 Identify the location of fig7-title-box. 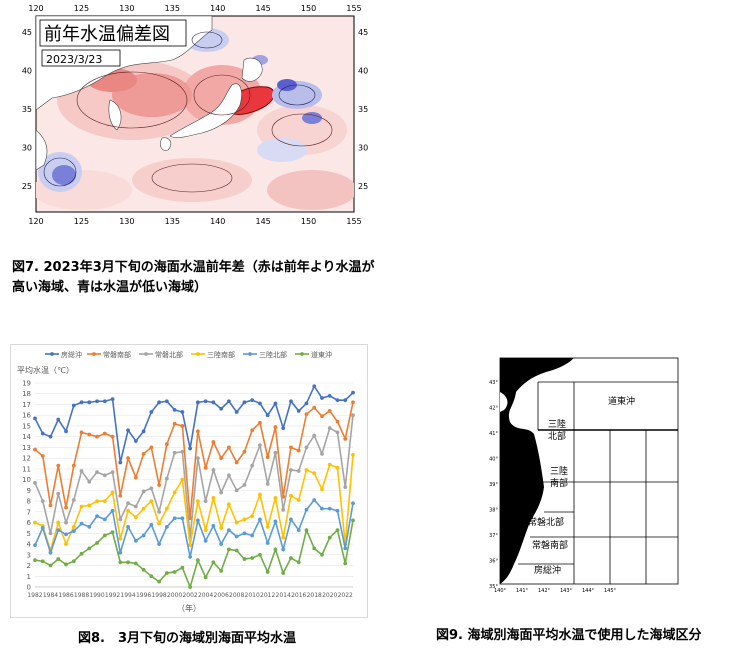
(113, 33).